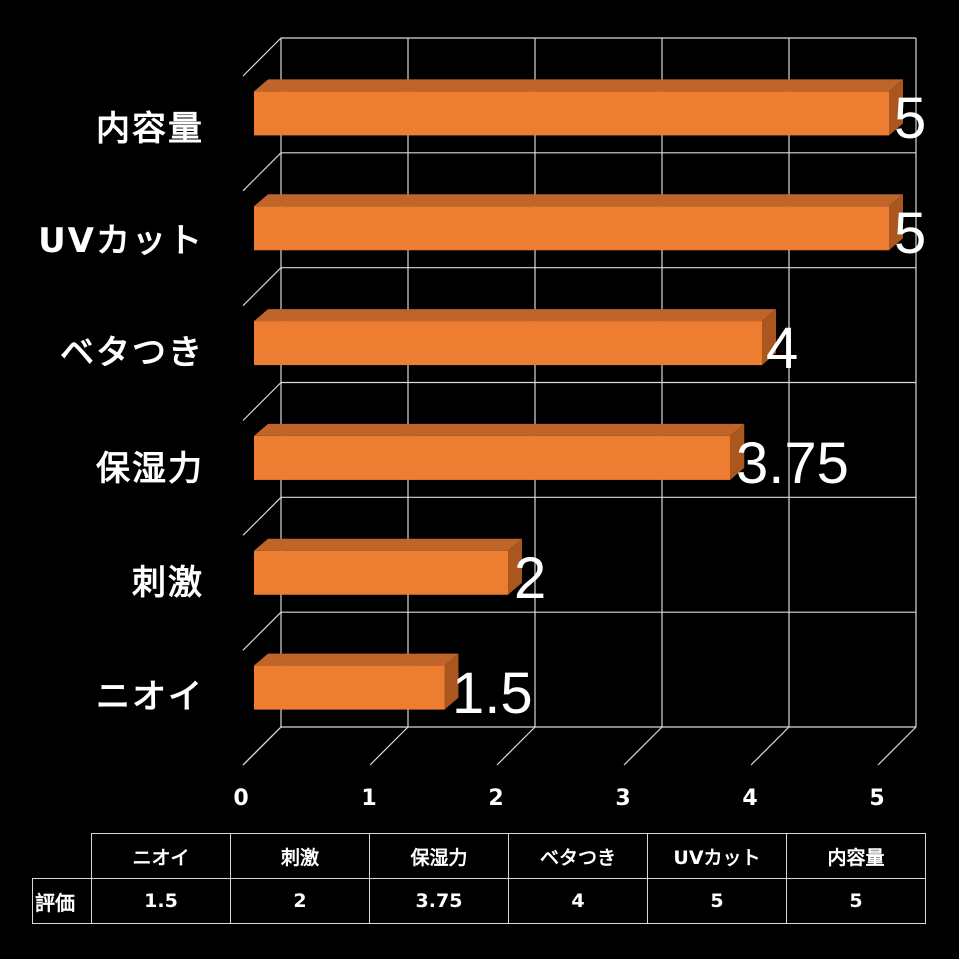 This screenshot has width=959, height=959. I want to click on data-table-header: 内容量, so click(856, 856).